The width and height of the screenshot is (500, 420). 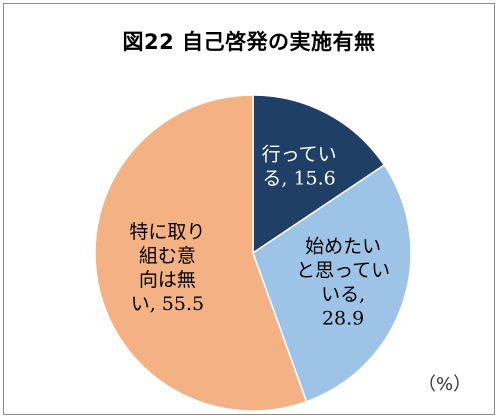 I want to click on slice-label-line: 組む意, so click(x=167, y=256).